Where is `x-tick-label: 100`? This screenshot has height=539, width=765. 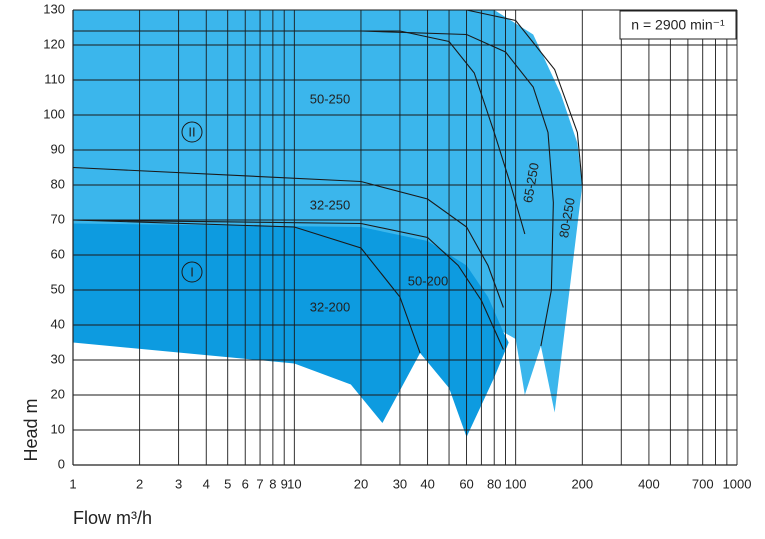 x-tick-label: 100 is located at coordinates (516, 483).